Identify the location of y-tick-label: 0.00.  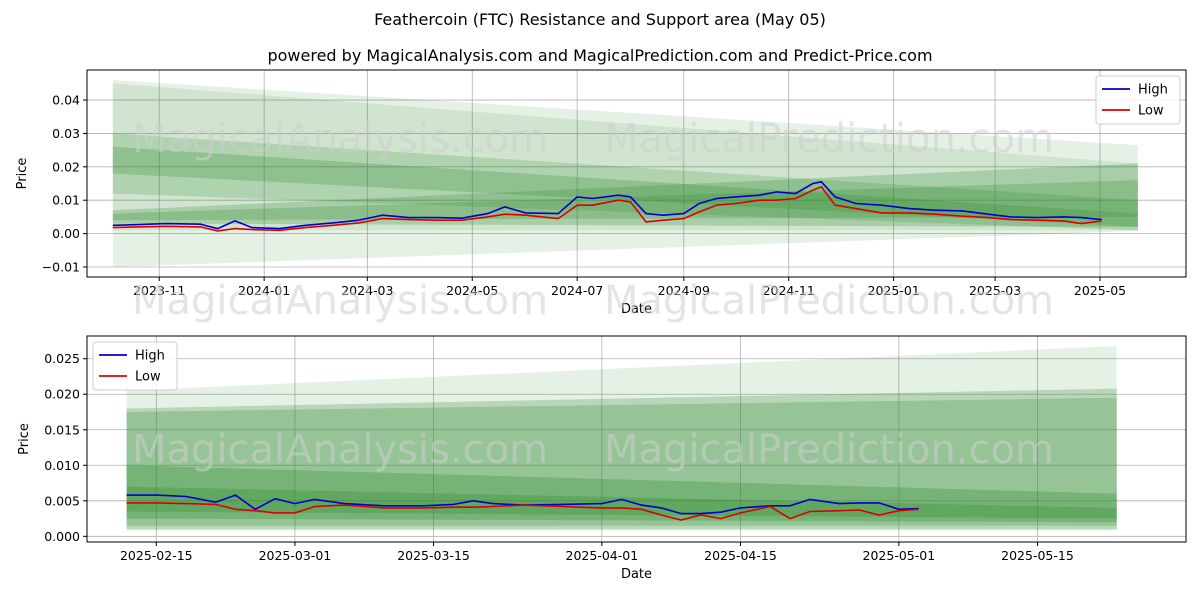
(66, 233).